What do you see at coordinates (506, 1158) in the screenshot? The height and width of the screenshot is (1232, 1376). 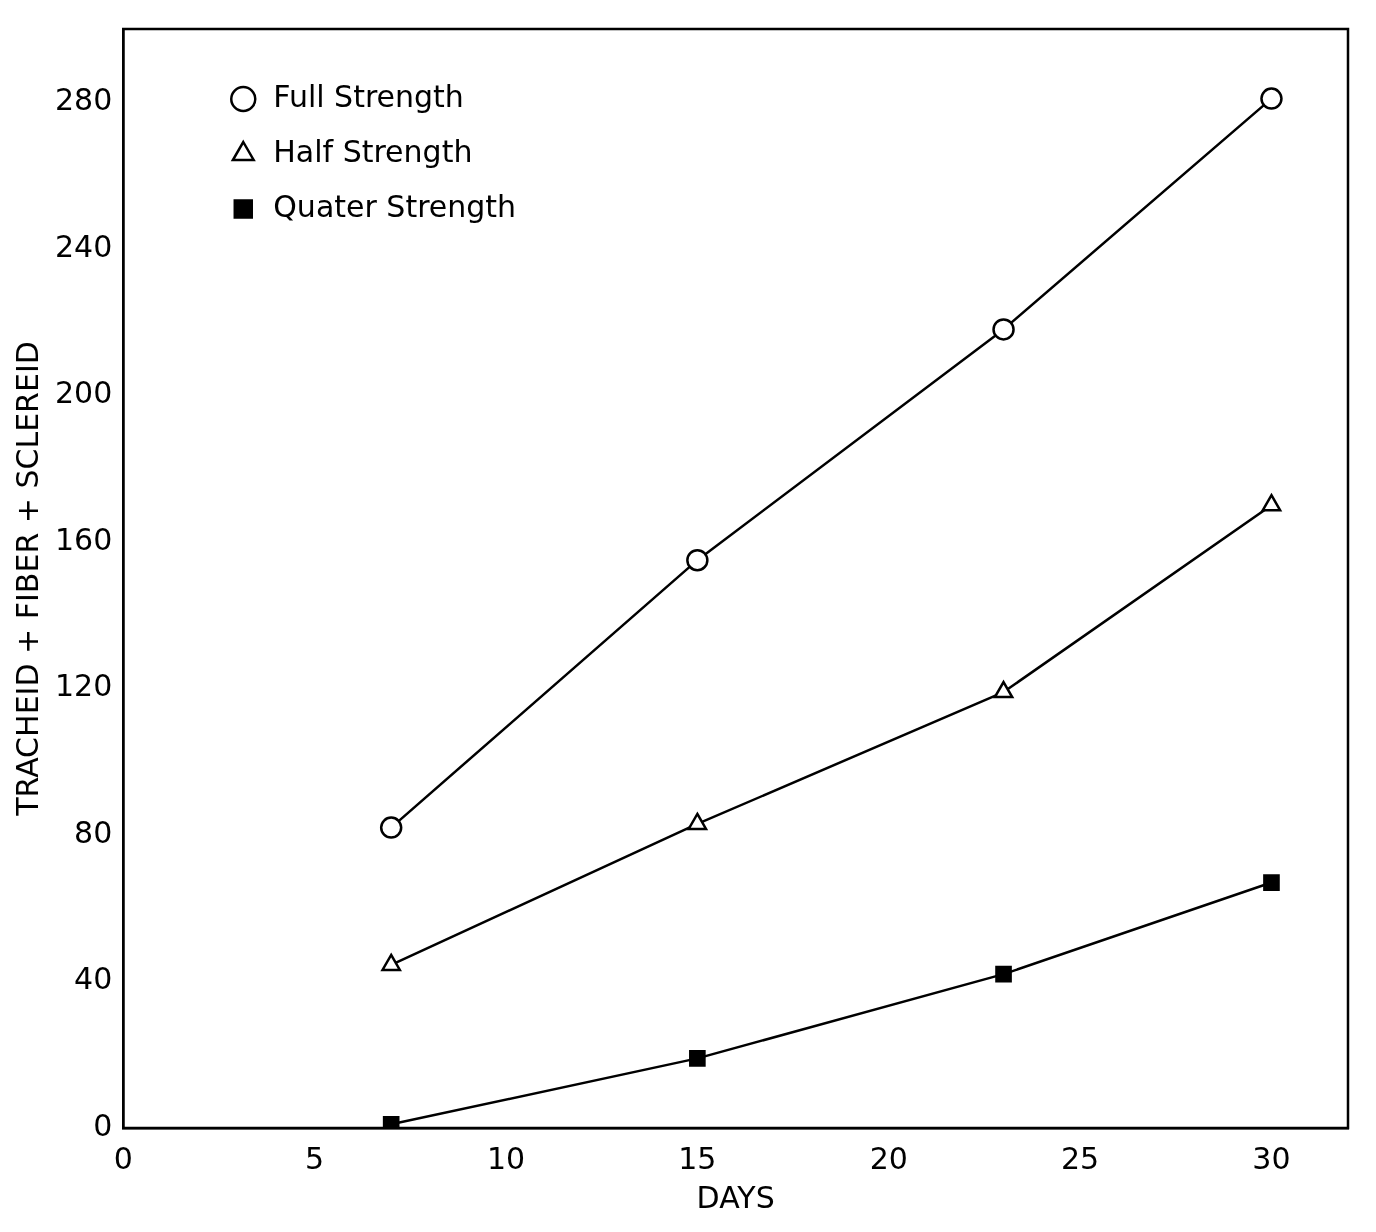 I see `x-tick-label: 10` at bounding box center [506, 1158].